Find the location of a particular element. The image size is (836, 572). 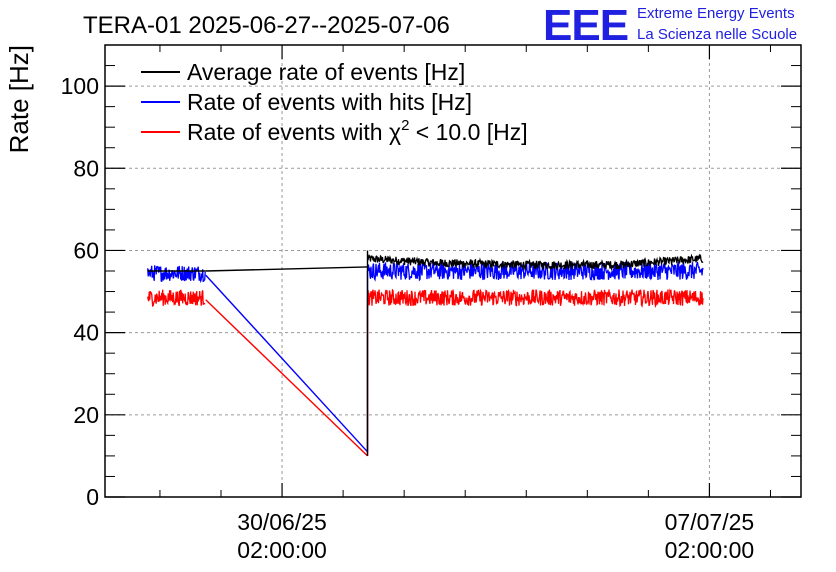

eee-logo-line1: Extreme Energy Events is located at coordinates (716, 13).